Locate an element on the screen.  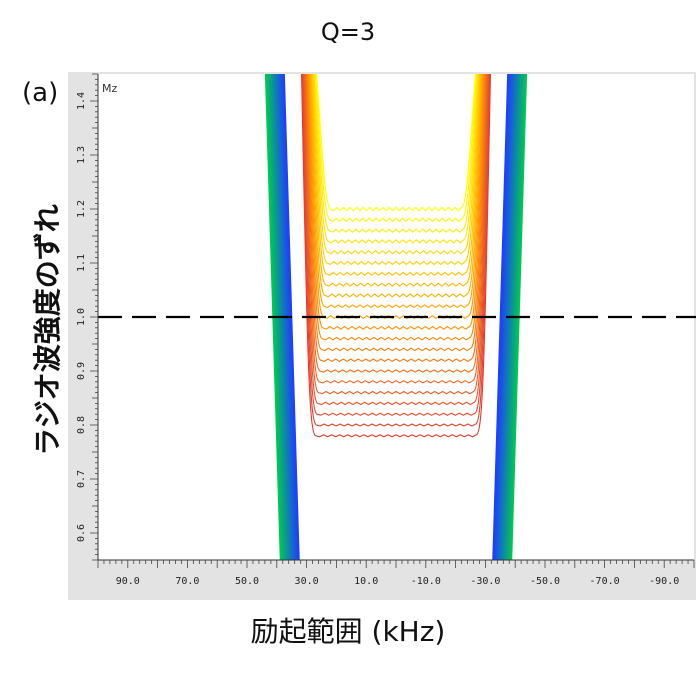
y-tick-label: 0.8 is located at coordinates (81, 425).